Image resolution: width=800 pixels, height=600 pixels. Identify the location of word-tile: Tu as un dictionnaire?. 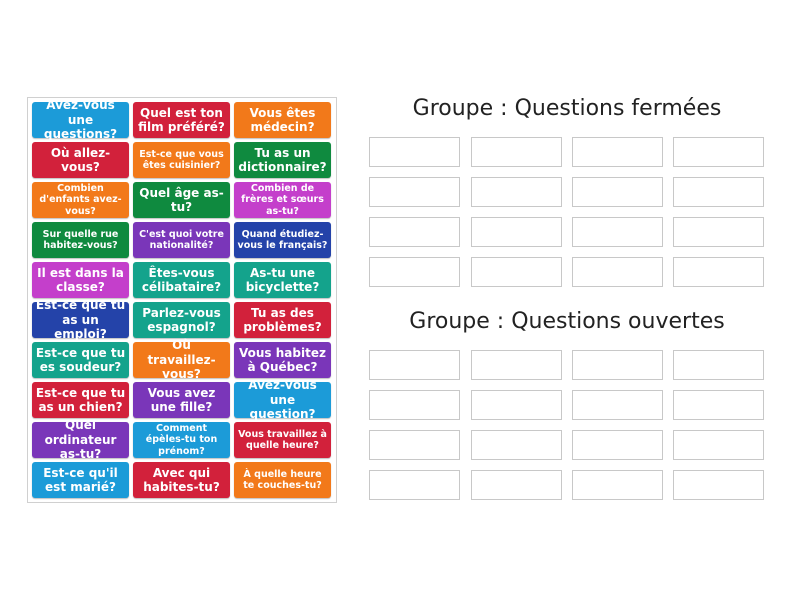
(282, 160).